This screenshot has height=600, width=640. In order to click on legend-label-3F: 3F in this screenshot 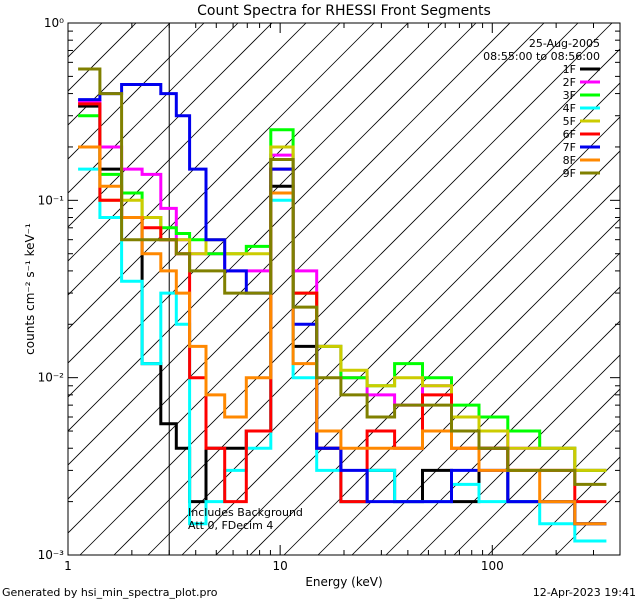, I will do `click(569, 95)`.